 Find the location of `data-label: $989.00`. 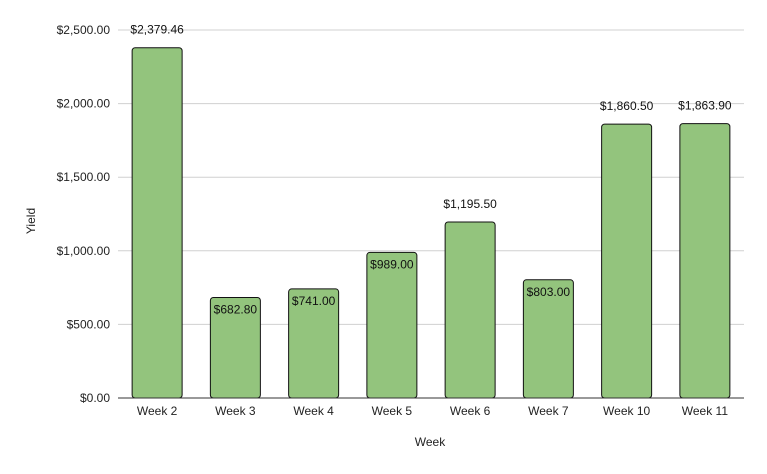

data-label: $989.00 is located at coordinates (392, 264).